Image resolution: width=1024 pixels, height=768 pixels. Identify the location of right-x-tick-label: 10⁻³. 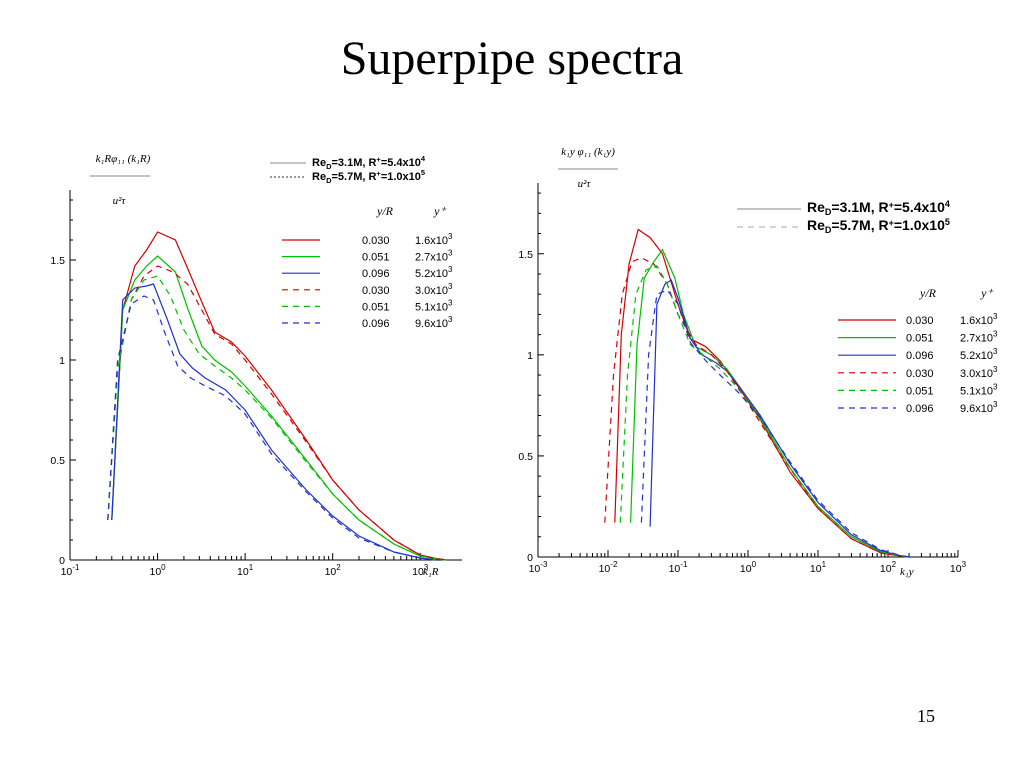
(538, 567).